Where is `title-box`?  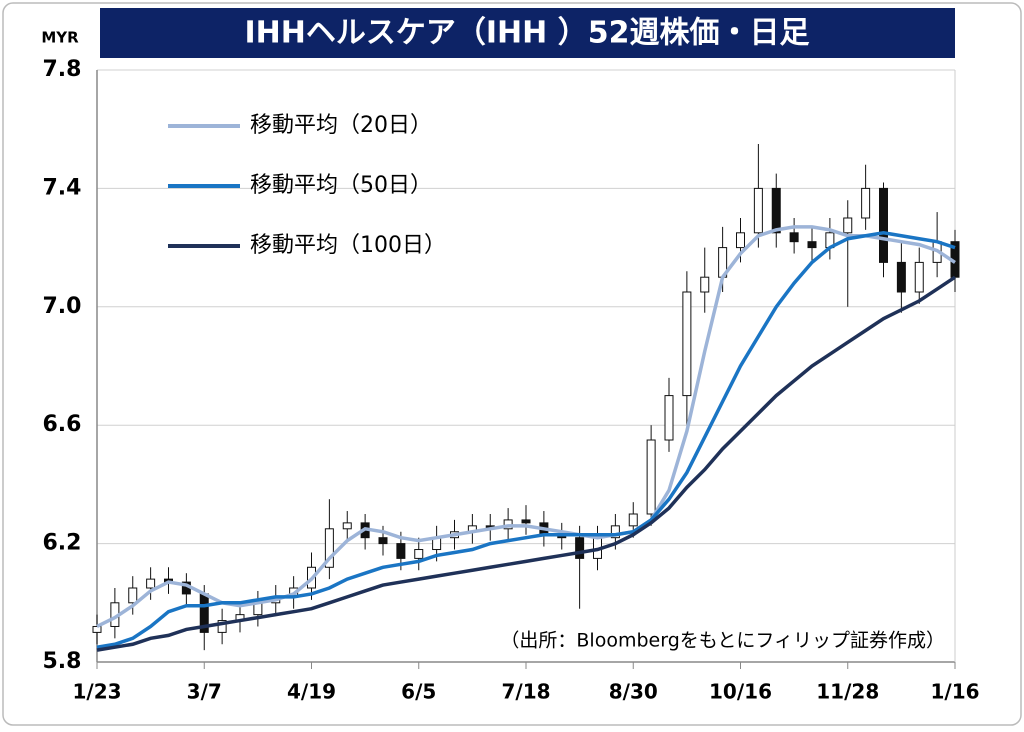
title-box is located at coordinates (527, 33).